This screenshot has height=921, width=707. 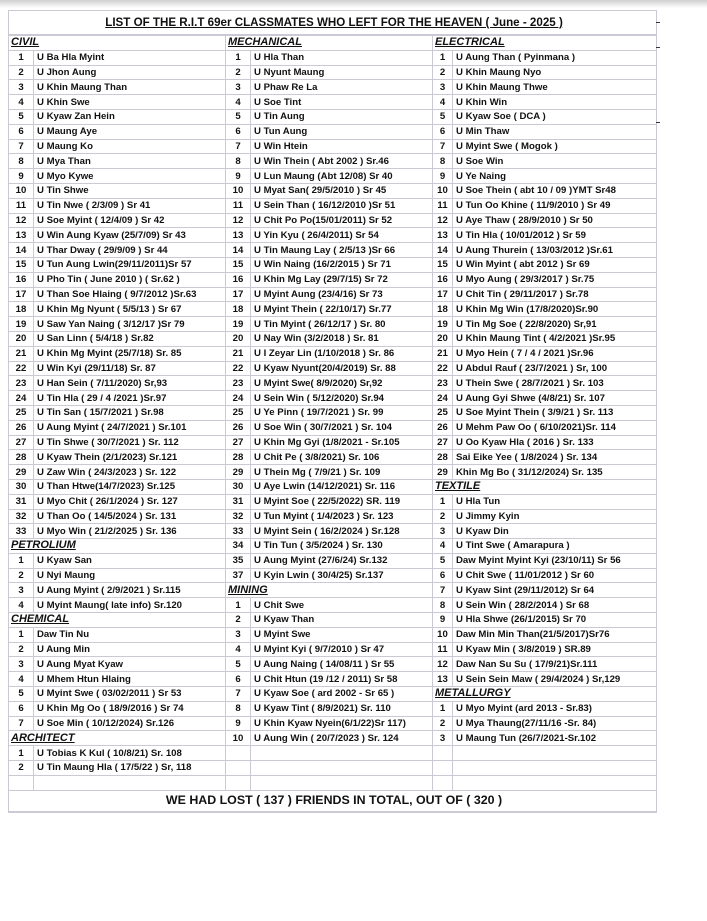 I want to click on entry-number: 20, so click(x=238, y=338).